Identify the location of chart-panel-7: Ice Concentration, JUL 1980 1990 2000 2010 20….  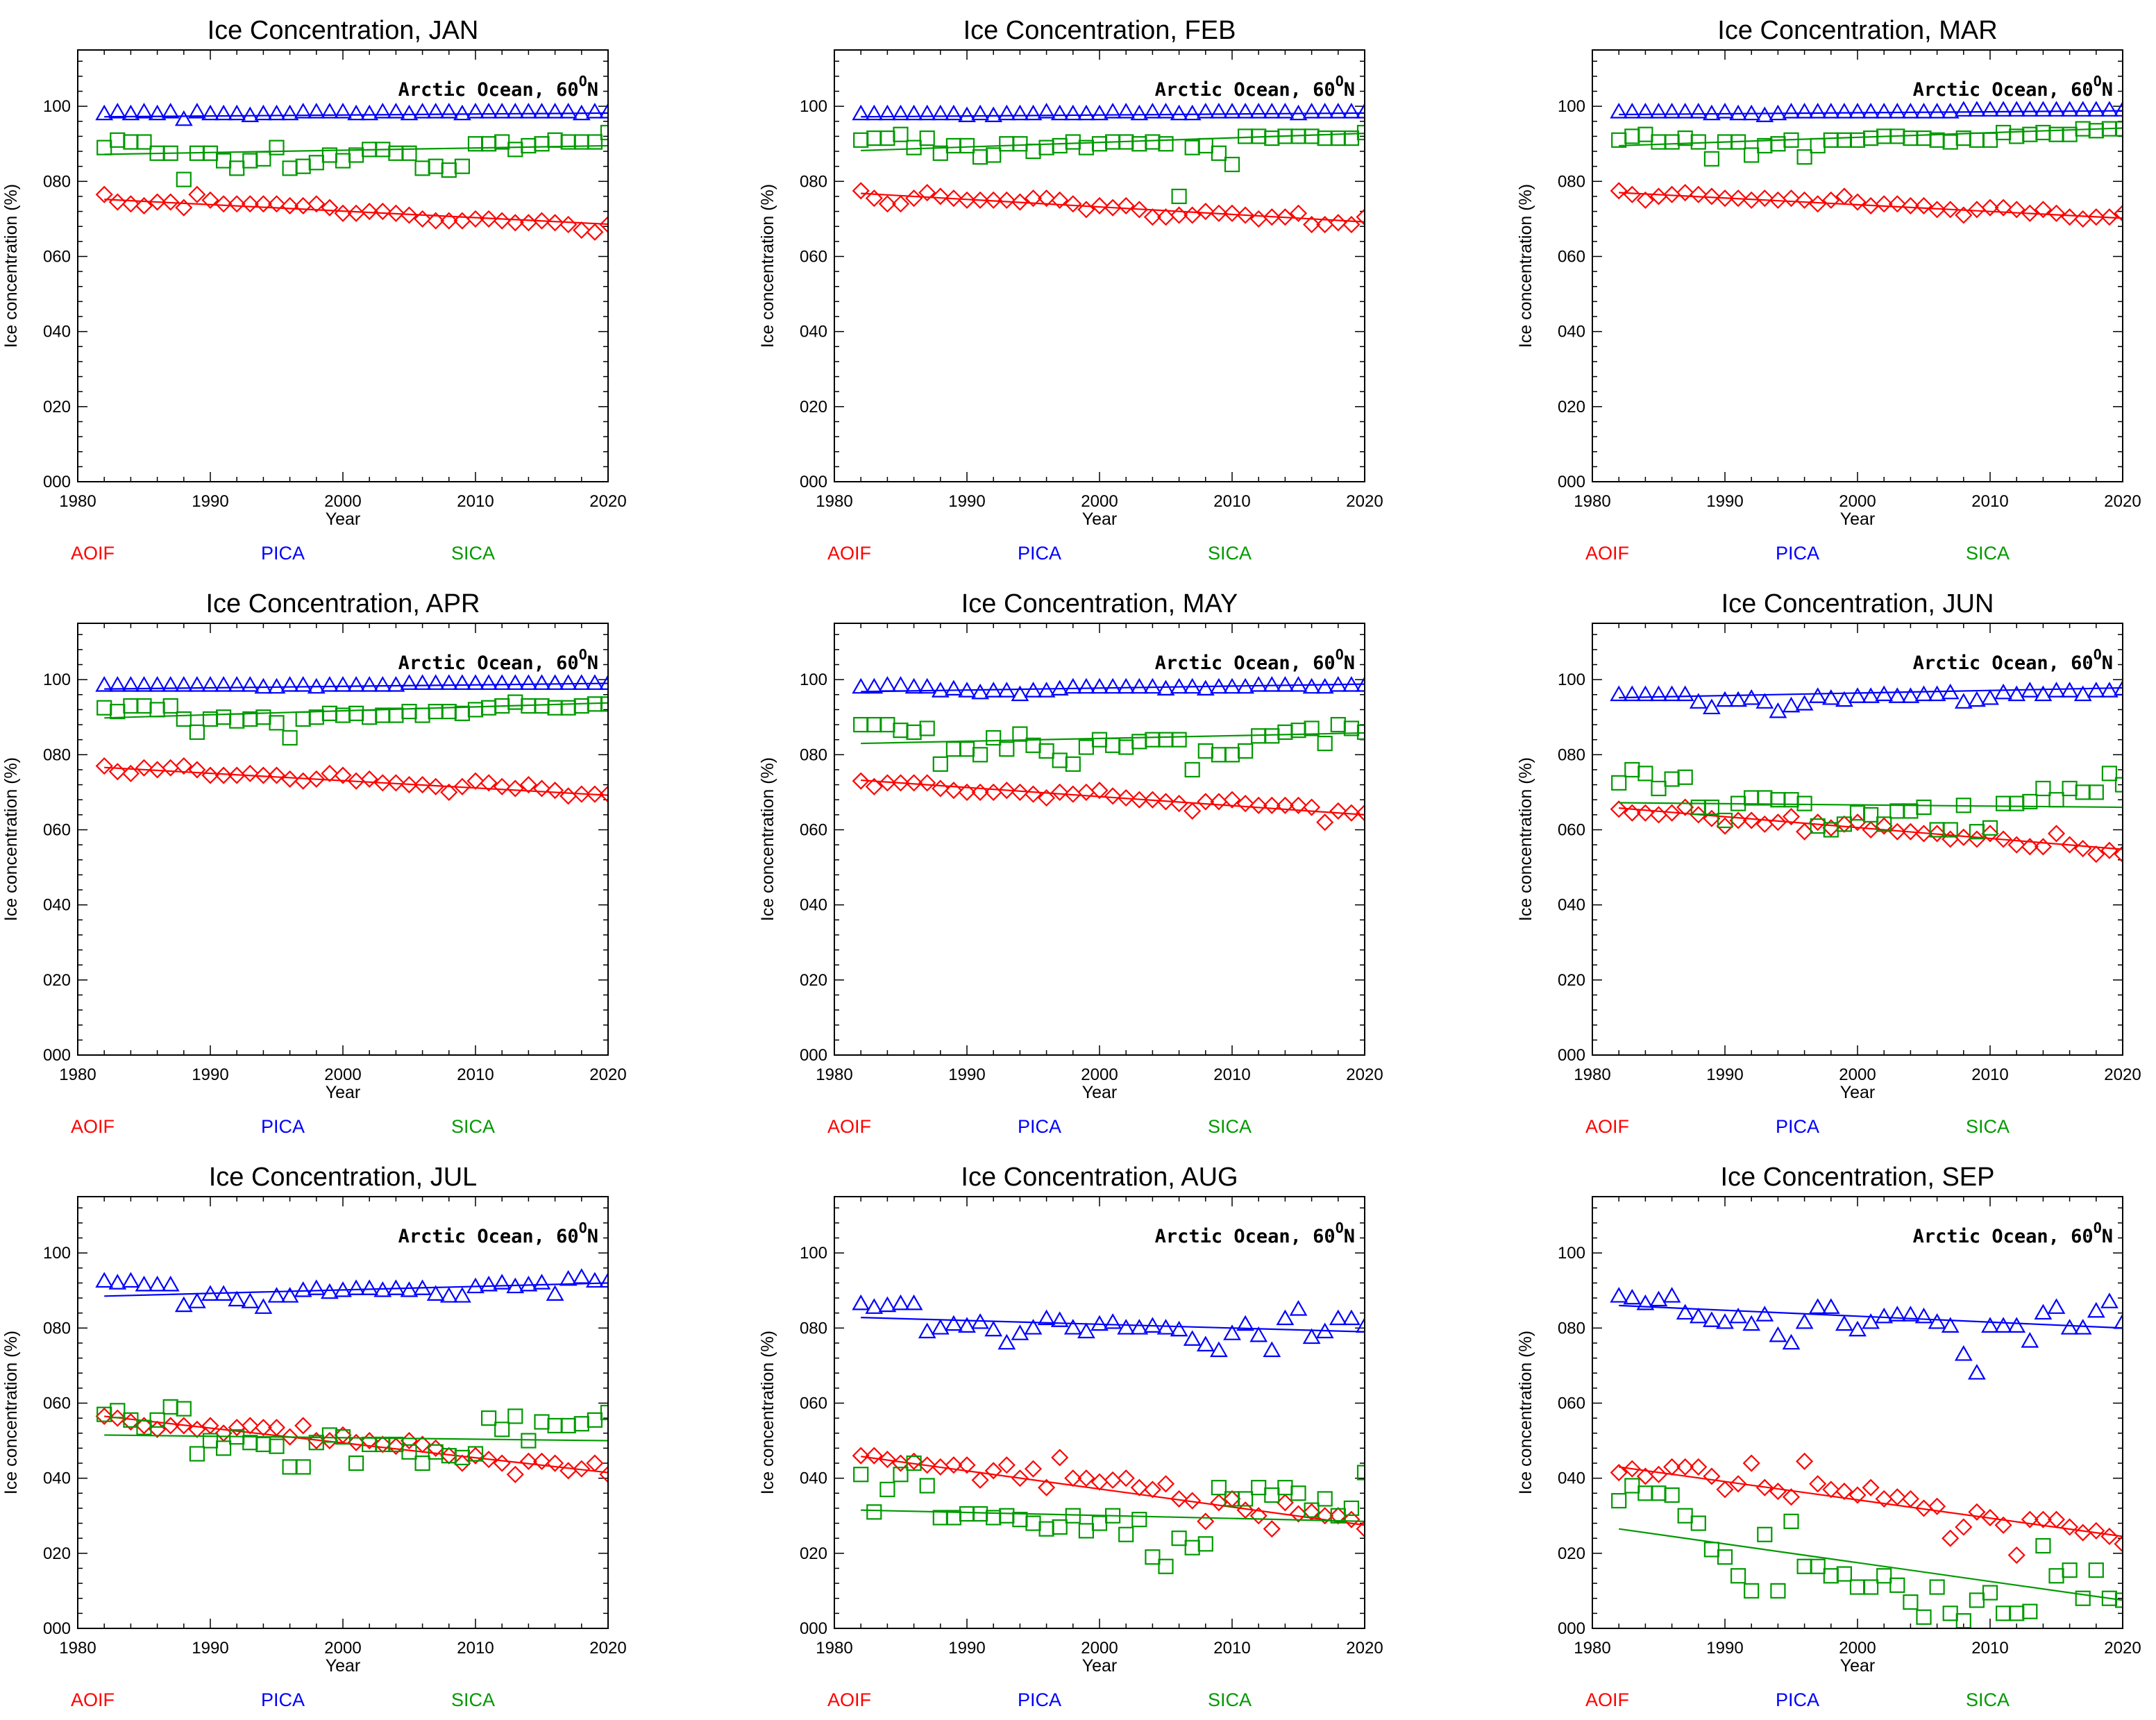
(314, 1437).